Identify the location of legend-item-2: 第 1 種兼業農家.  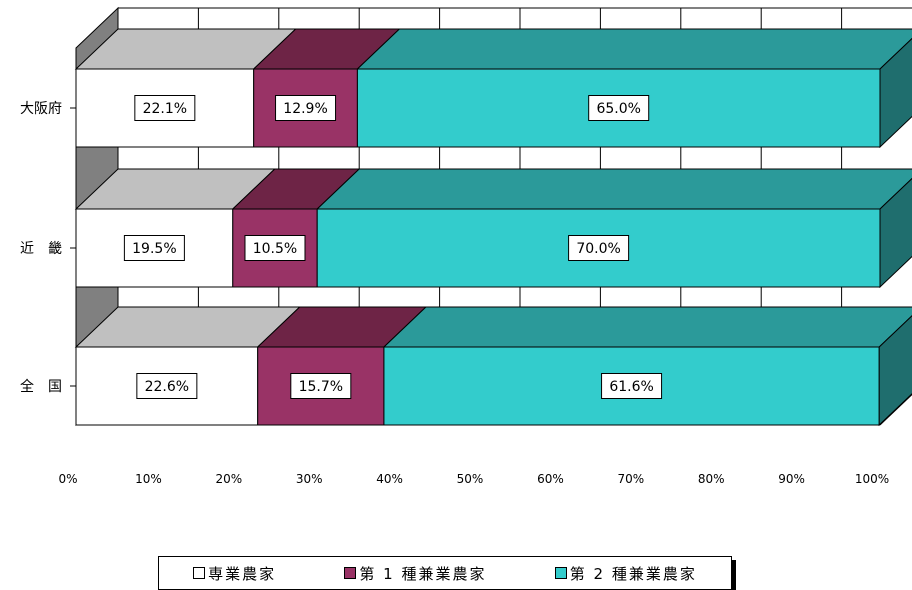
(415, 573).